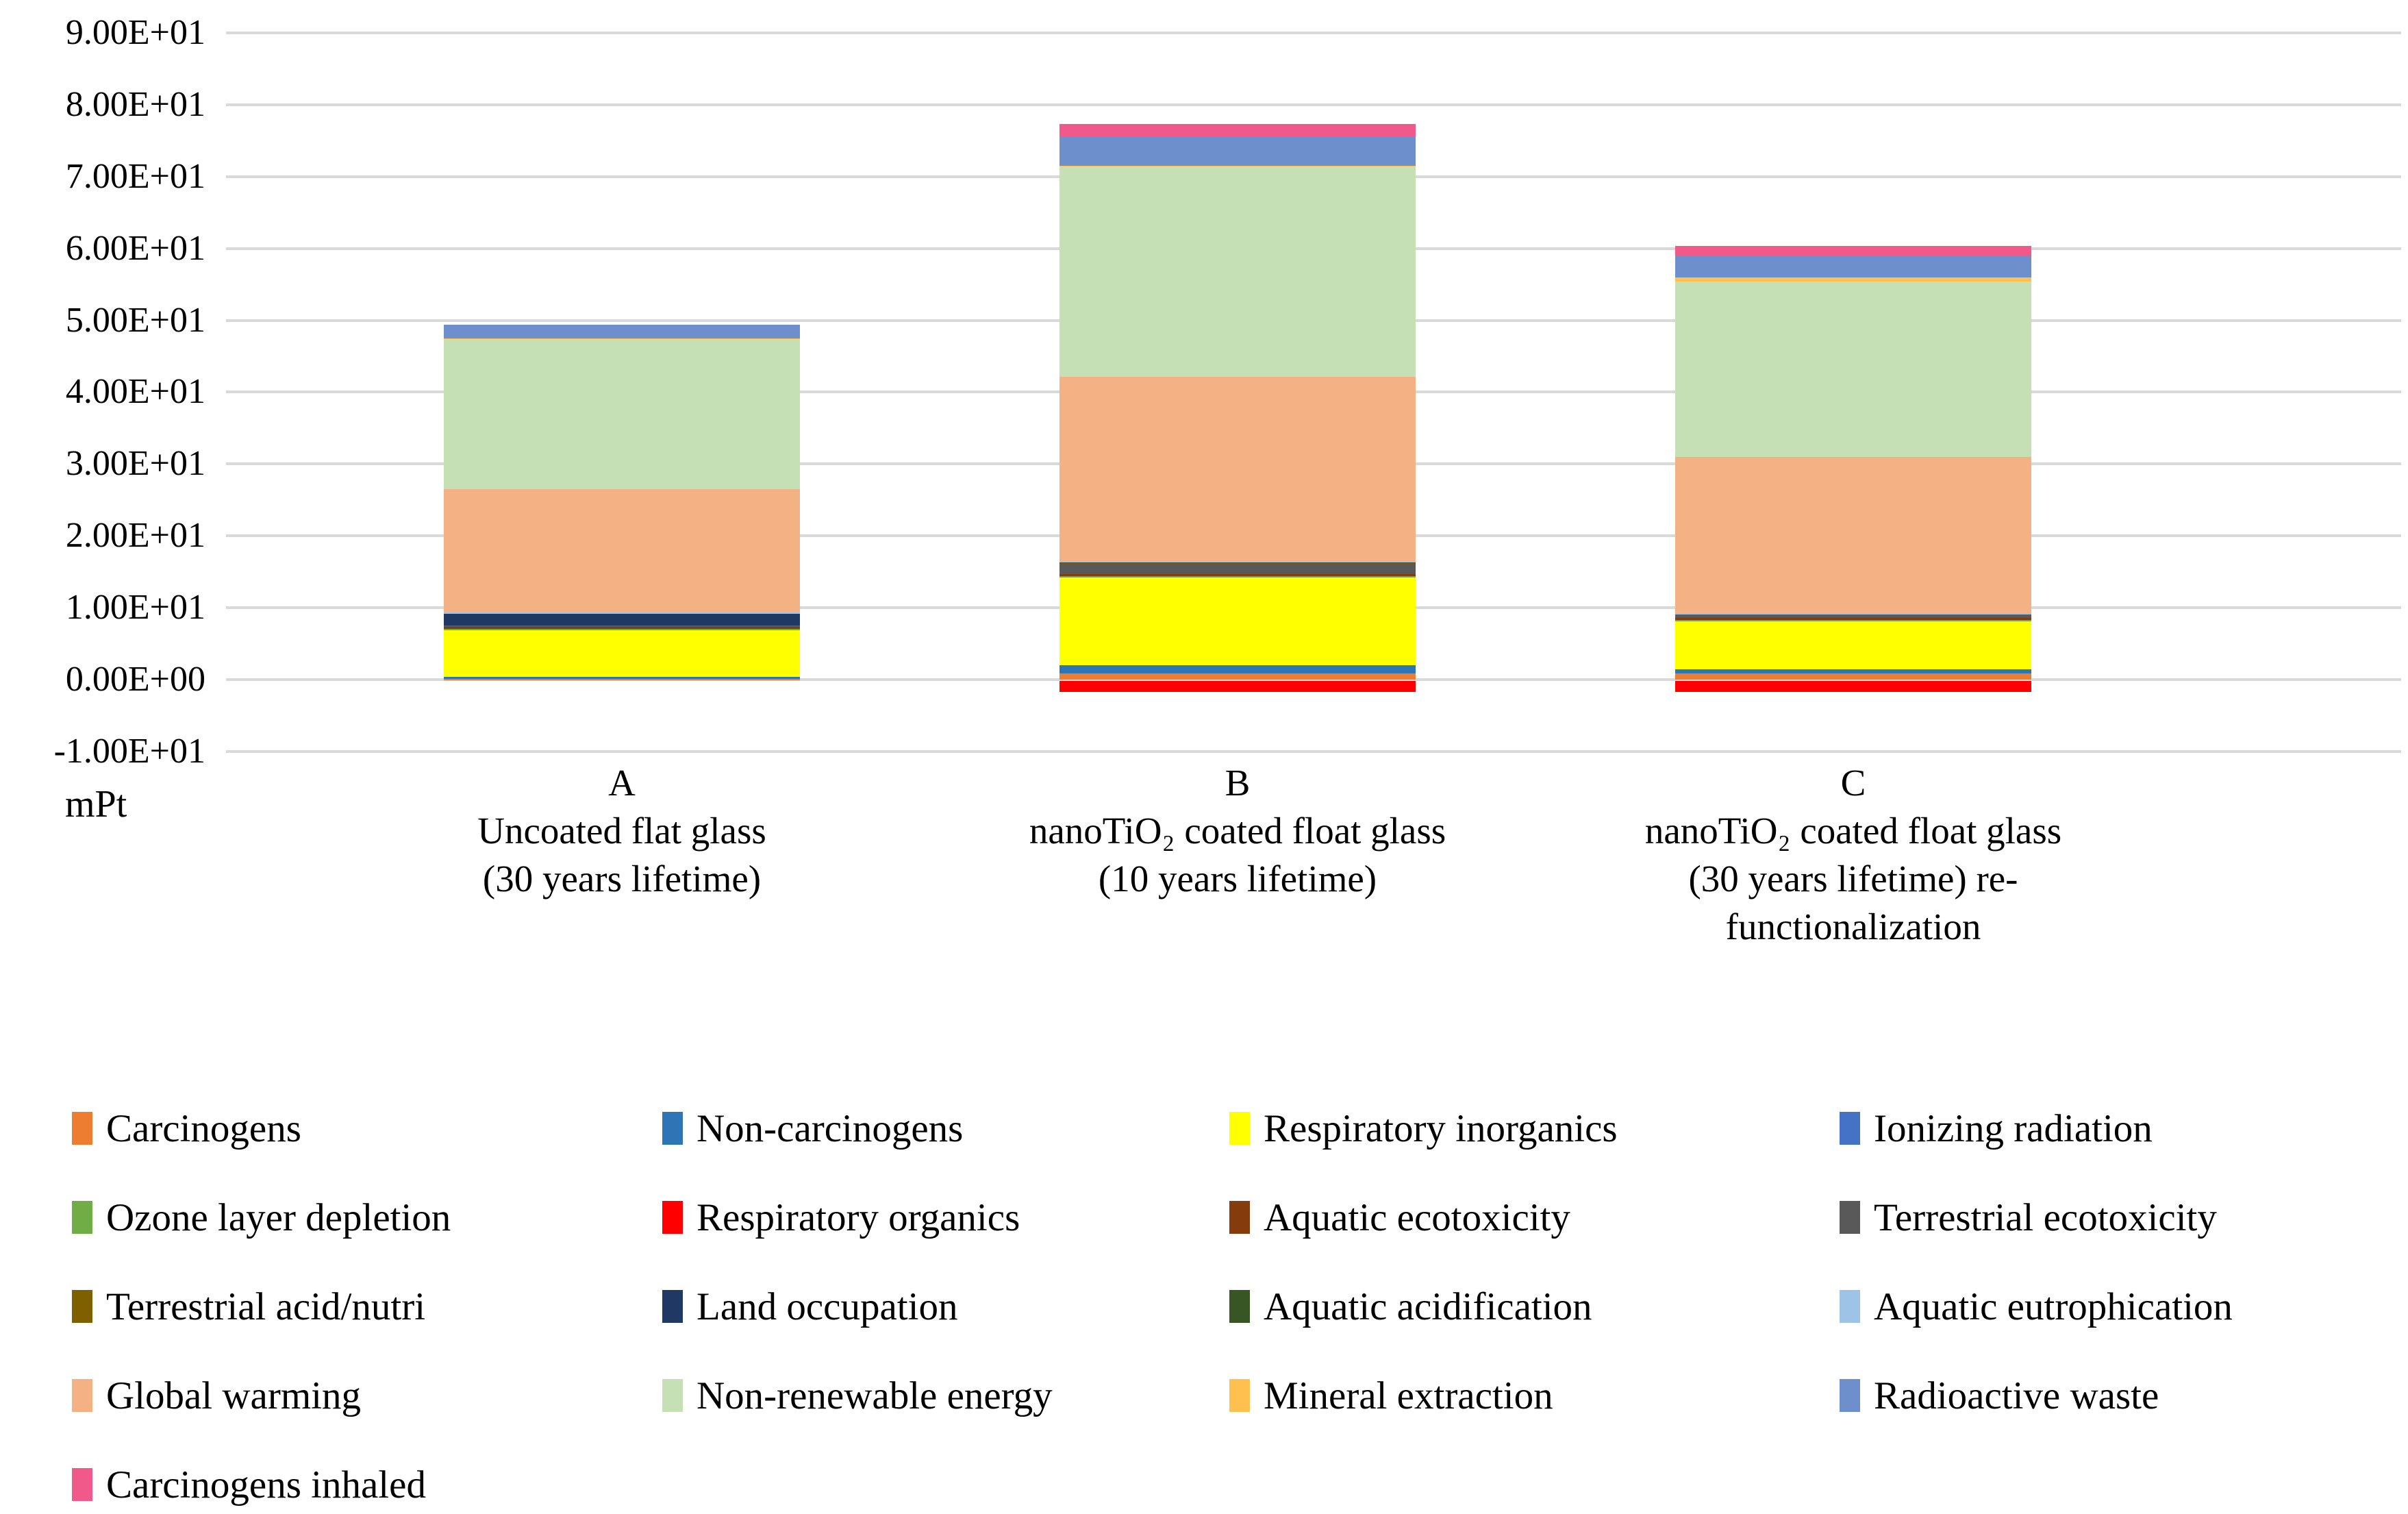 The height and width of the screenshot is (1514, 2408). I want to click on category-label-line: (10 years lifetime), so click(1237, 879).